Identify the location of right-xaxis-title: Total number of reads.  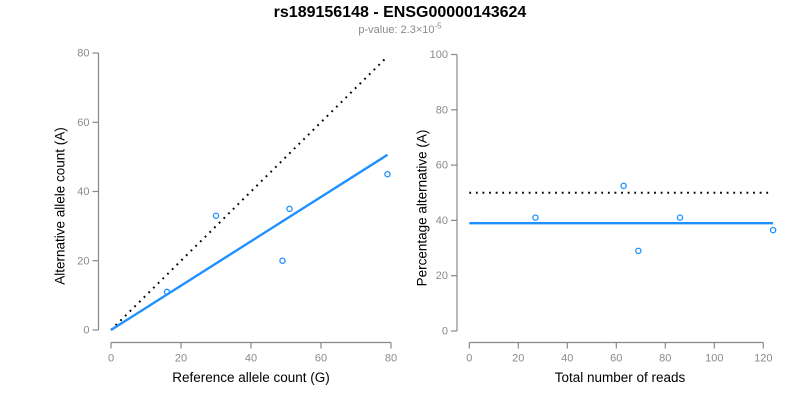
(620, 377).